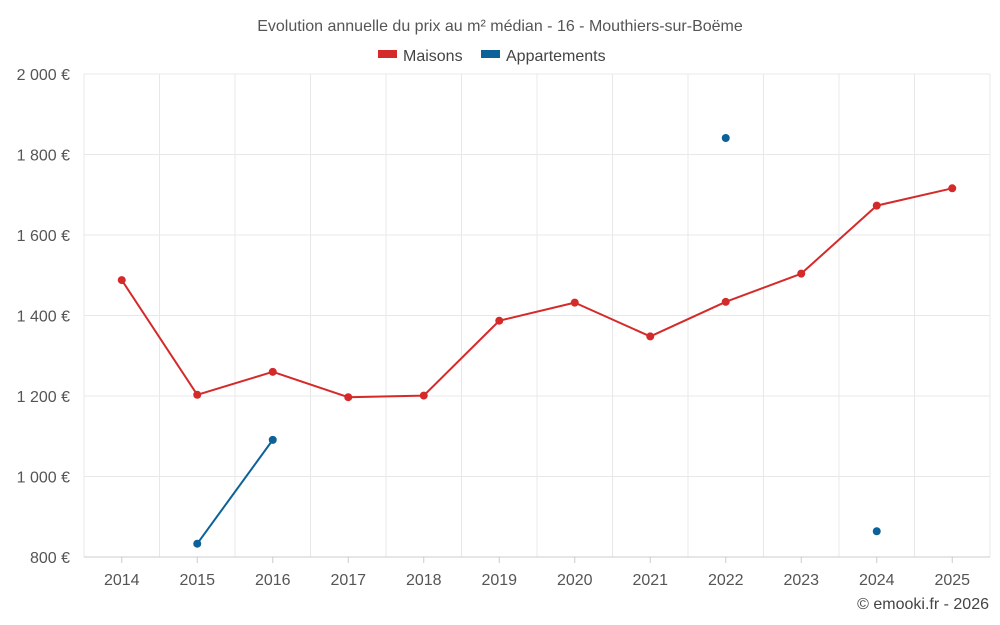  I want to click on y-tick-label: 800 €, so click(50, 558).